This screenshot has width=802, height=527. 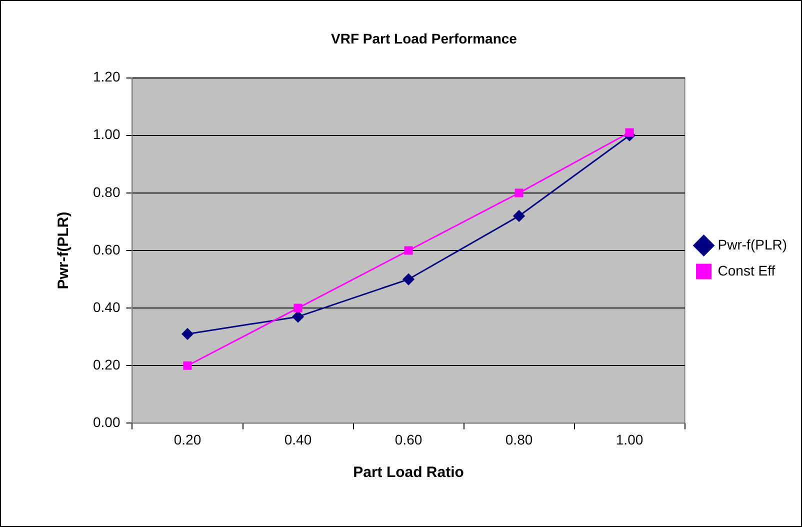 I want to click on x-tick-label: 0.60, so click(x=408, y=439).